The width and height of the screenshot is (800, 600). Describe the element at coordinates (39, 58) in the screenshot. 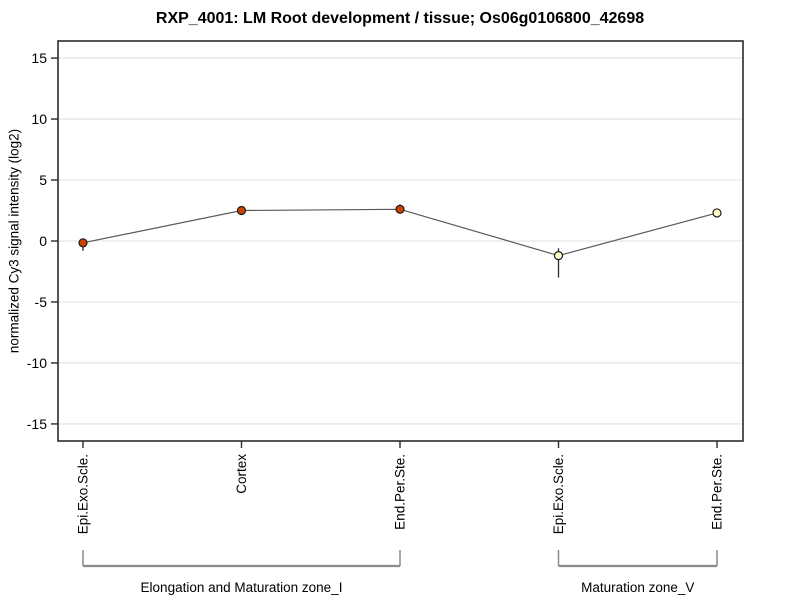

I see `y-tick-label: 15` at that location.